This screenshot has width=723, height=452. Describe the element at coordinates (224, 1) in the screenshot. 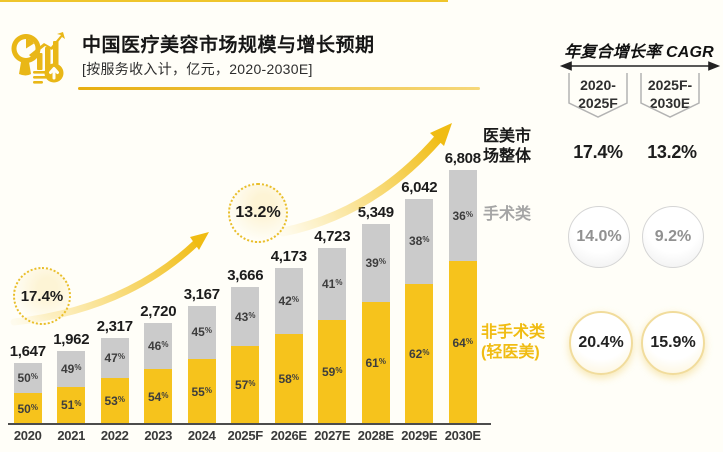

I see `top-accent-line` at that location.